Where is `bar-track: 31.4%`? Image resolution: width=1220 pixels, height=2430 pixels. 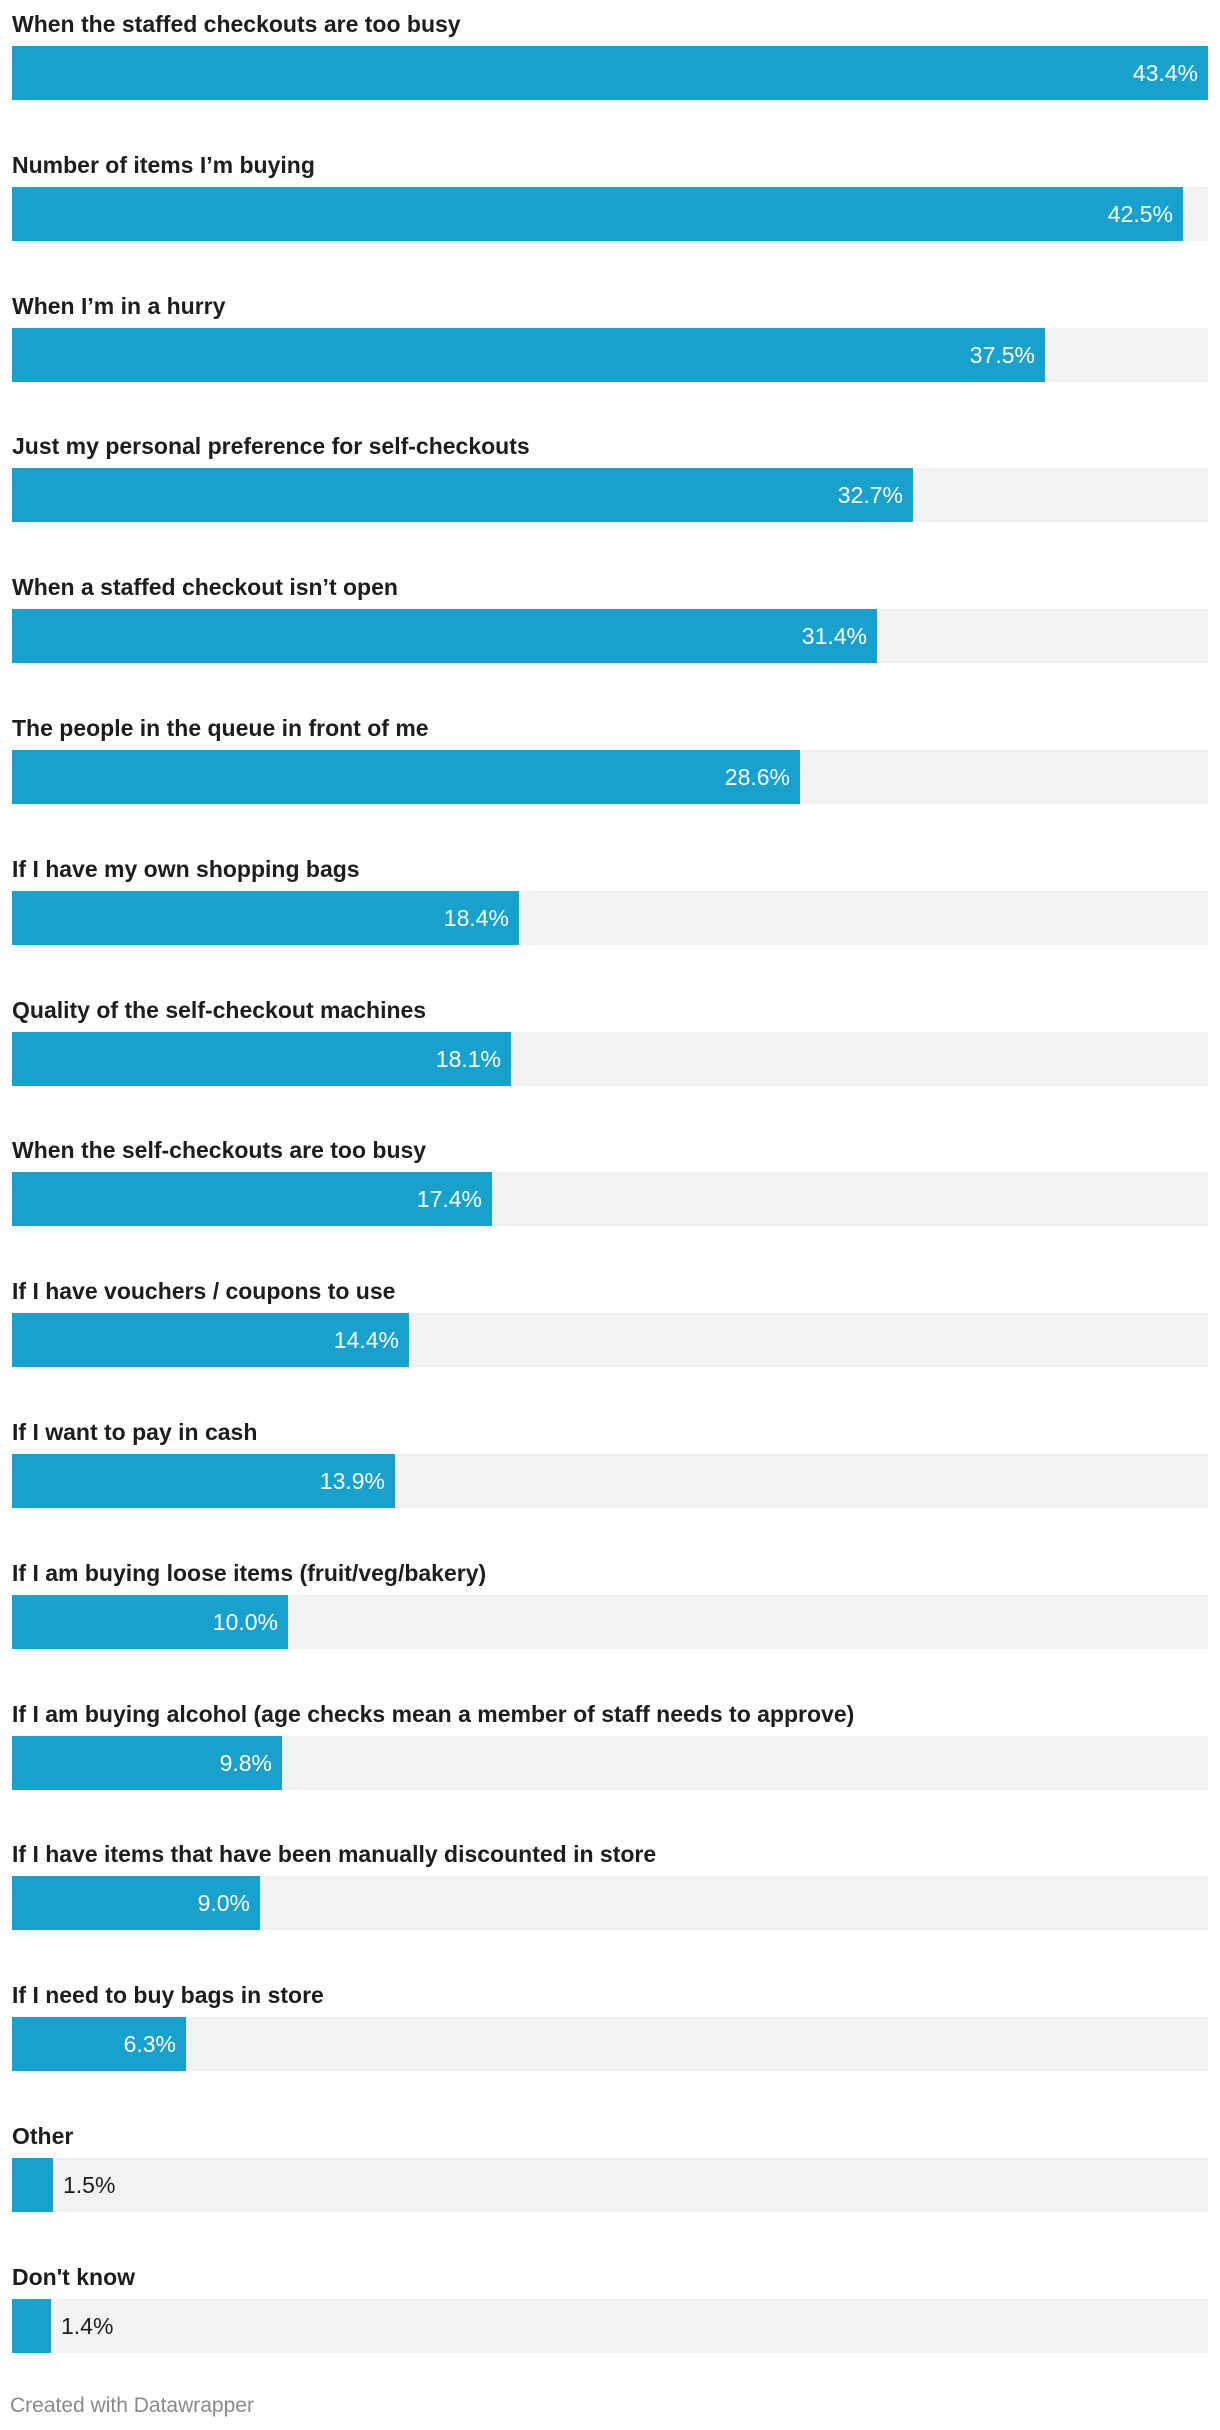
bar-track: 31.4% is located at coordinates (610, 636).